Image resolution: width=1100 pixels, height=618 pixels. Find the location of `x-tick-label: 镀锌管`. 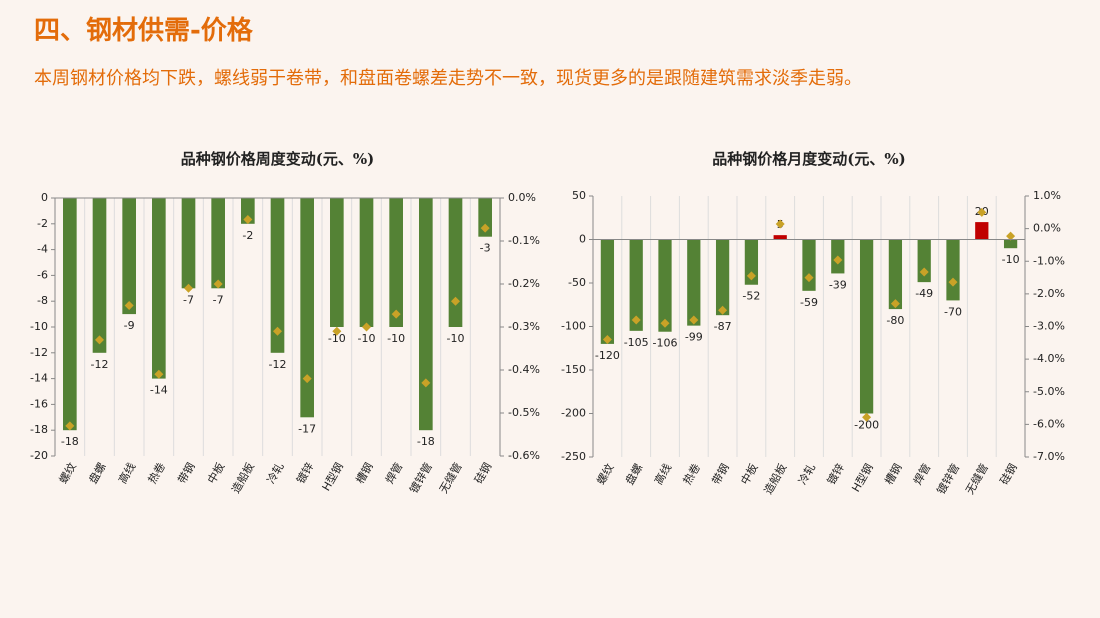

x-tick-label: 镀锌管 is located at coordinates (948, 479).